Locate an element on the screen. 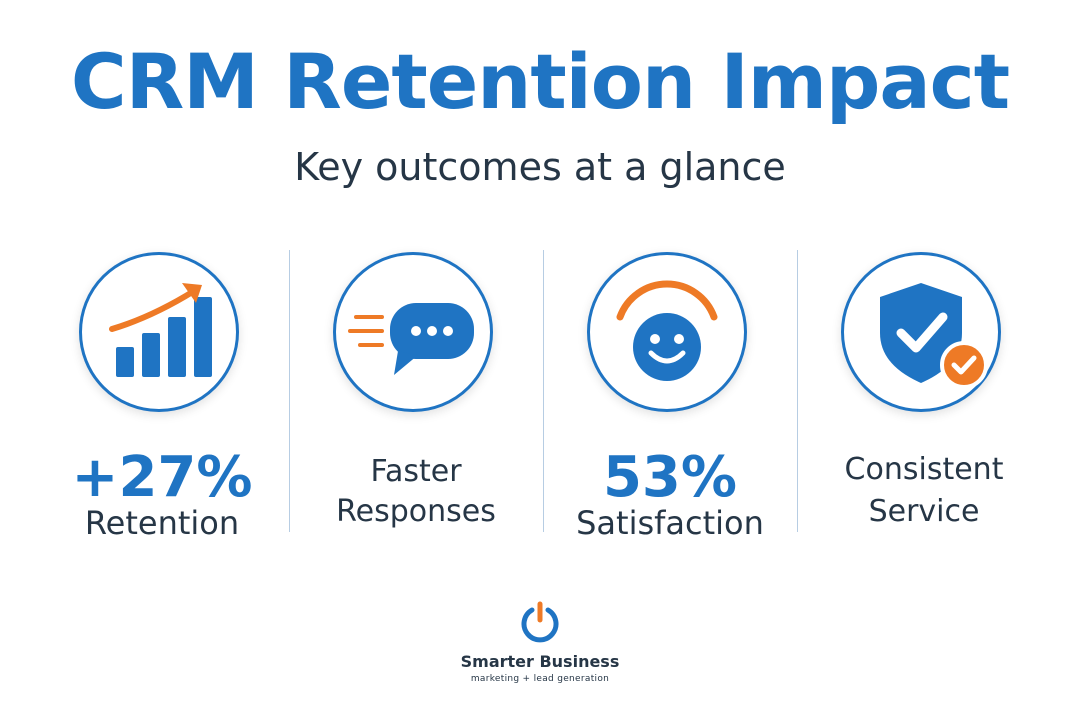  stat-retention: +27% Retention is located at coordinates (162, 391).